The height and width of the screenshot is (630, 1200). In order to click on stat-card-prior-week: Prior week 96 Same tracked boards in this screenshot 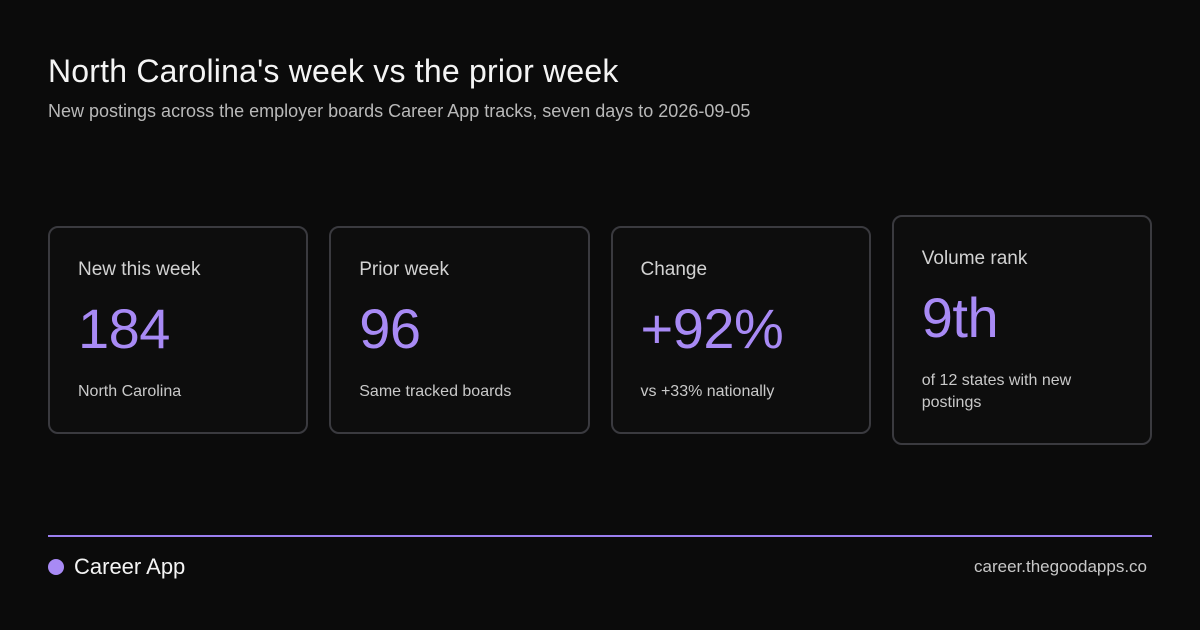, I will do `click(459, 329)`.